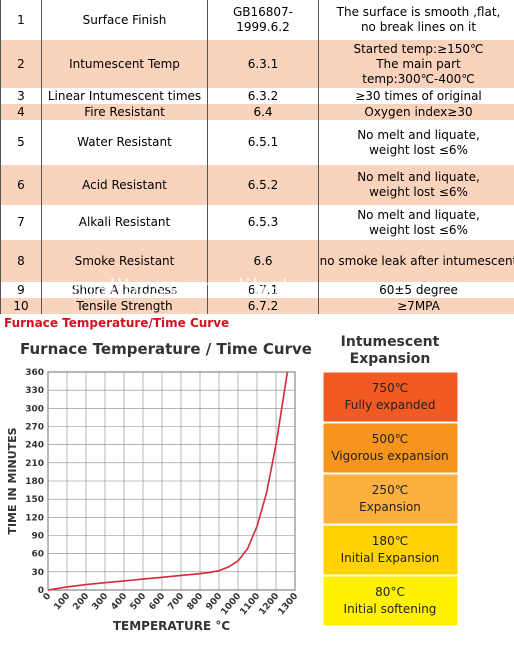  Describe the element at coordinates (12, 480) in the screenshot. I see `y-axis-label: TIME IN MINUTES` at that location.